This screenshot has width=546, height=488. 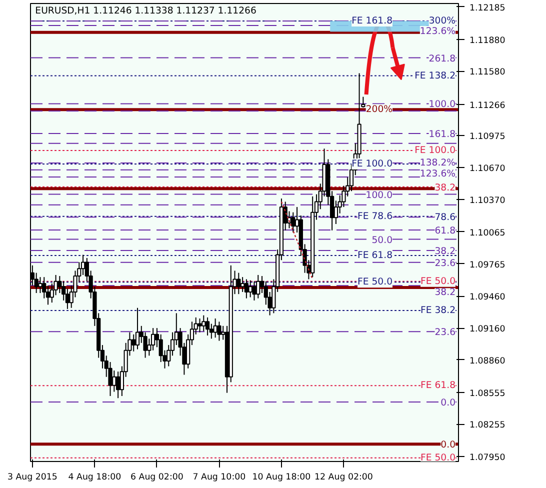 I want to click on x-tick-label: 4 Aug 18:00, so click(x=95, y=477).